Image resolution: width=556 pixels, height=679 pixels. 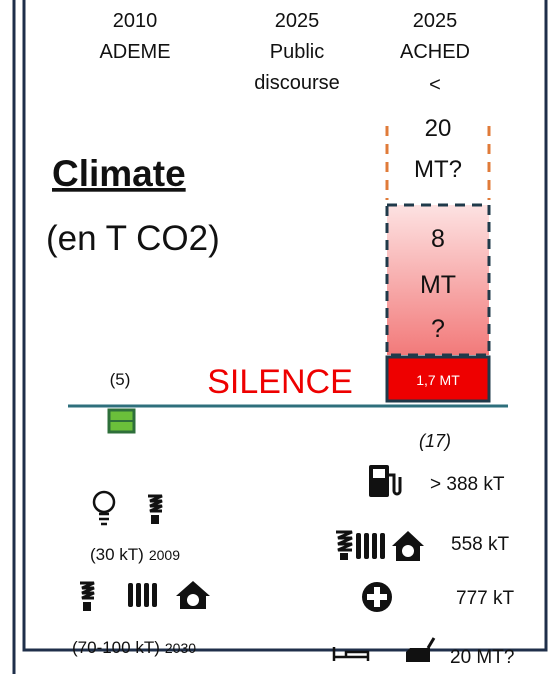 What do you see at coordinates (297, 52) in the screenshot?
I see `header-line: Public` at bounding box center [297, 52].